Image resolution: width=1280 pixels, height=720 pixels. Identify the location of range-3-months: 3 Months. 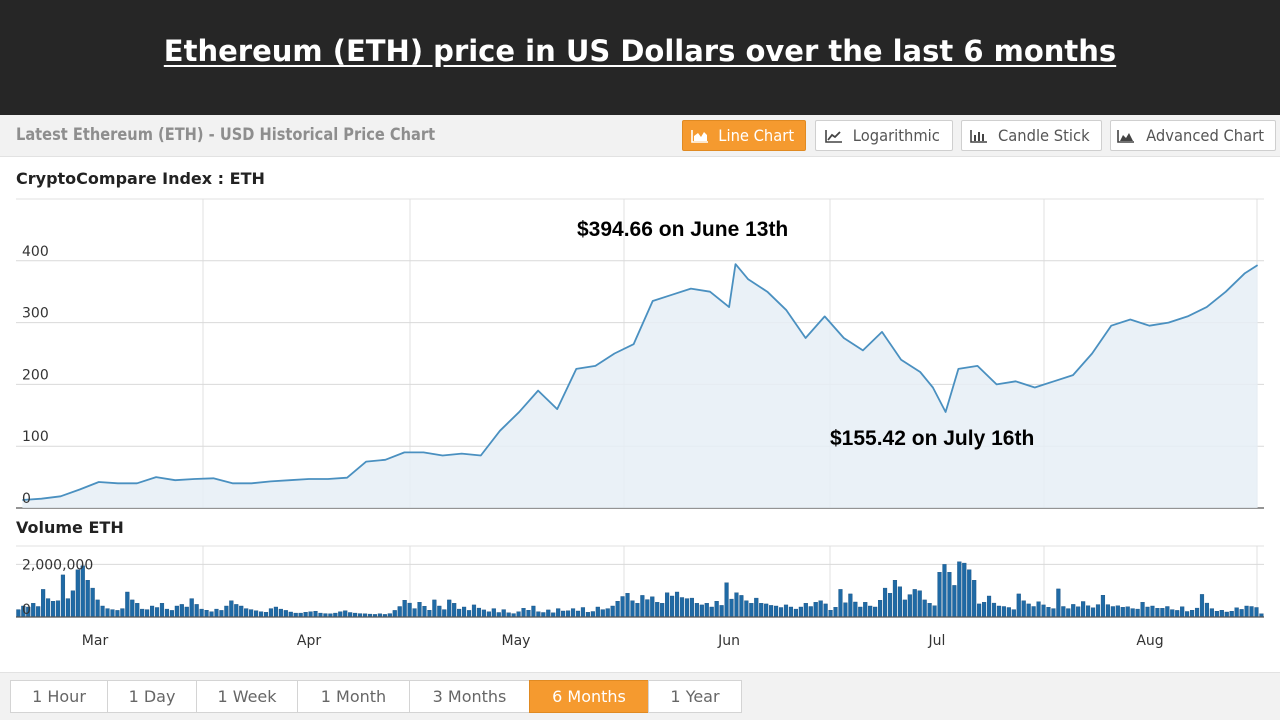
(469, 696).